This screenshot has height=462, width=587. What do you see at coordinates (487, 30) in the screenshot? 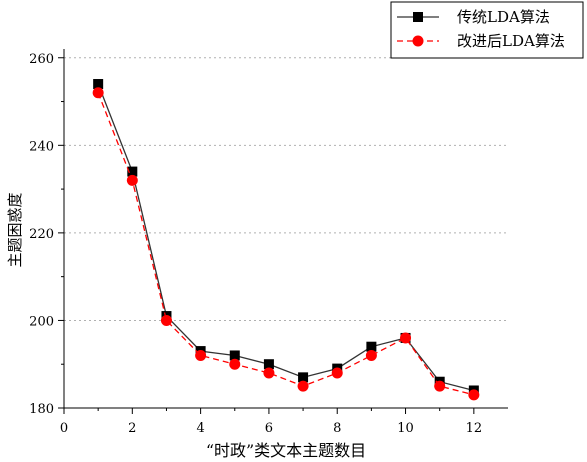
I see `legend-box` at bounding box center [487, 30].